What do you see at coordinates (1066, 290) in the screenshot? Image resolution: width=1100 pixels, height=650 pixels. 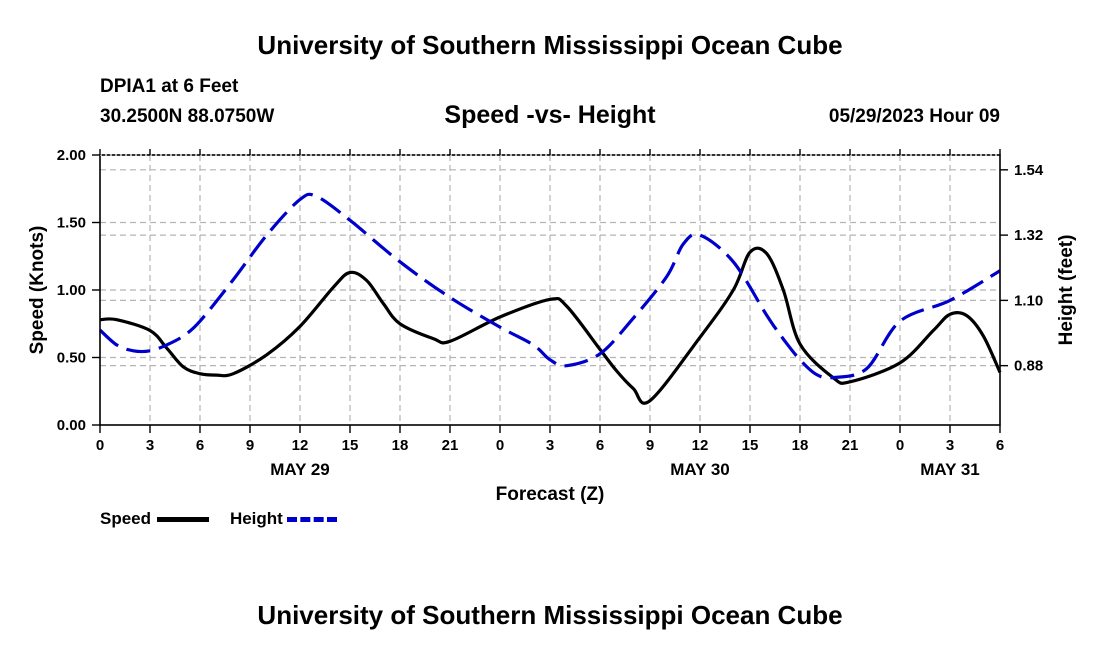 I see `y2-axis-label: Height (feet)` at bounding box center [1066, 290].